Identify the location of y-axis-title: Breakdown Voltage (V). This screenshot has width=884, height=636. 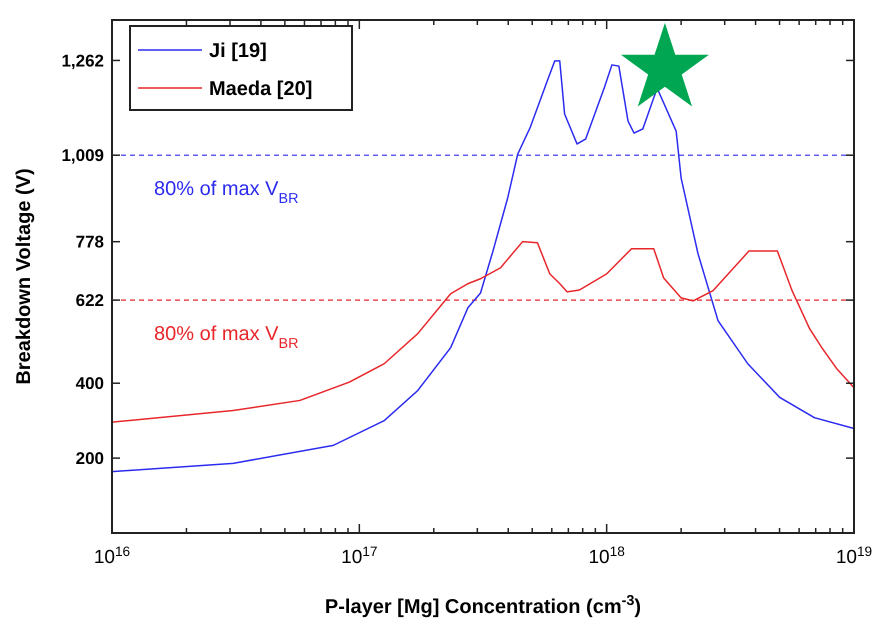
(24, 276).